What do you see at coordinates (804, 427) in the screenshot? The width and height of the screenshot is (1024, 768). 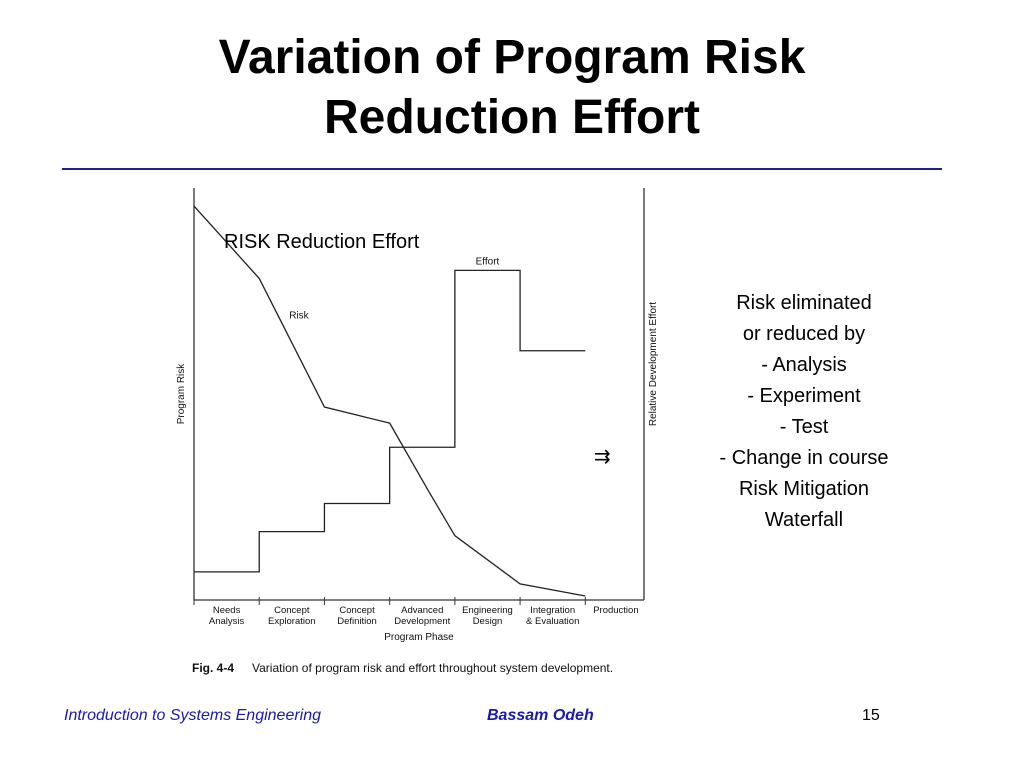 I see `note-line: - Test` at bounding box center [804, 427].